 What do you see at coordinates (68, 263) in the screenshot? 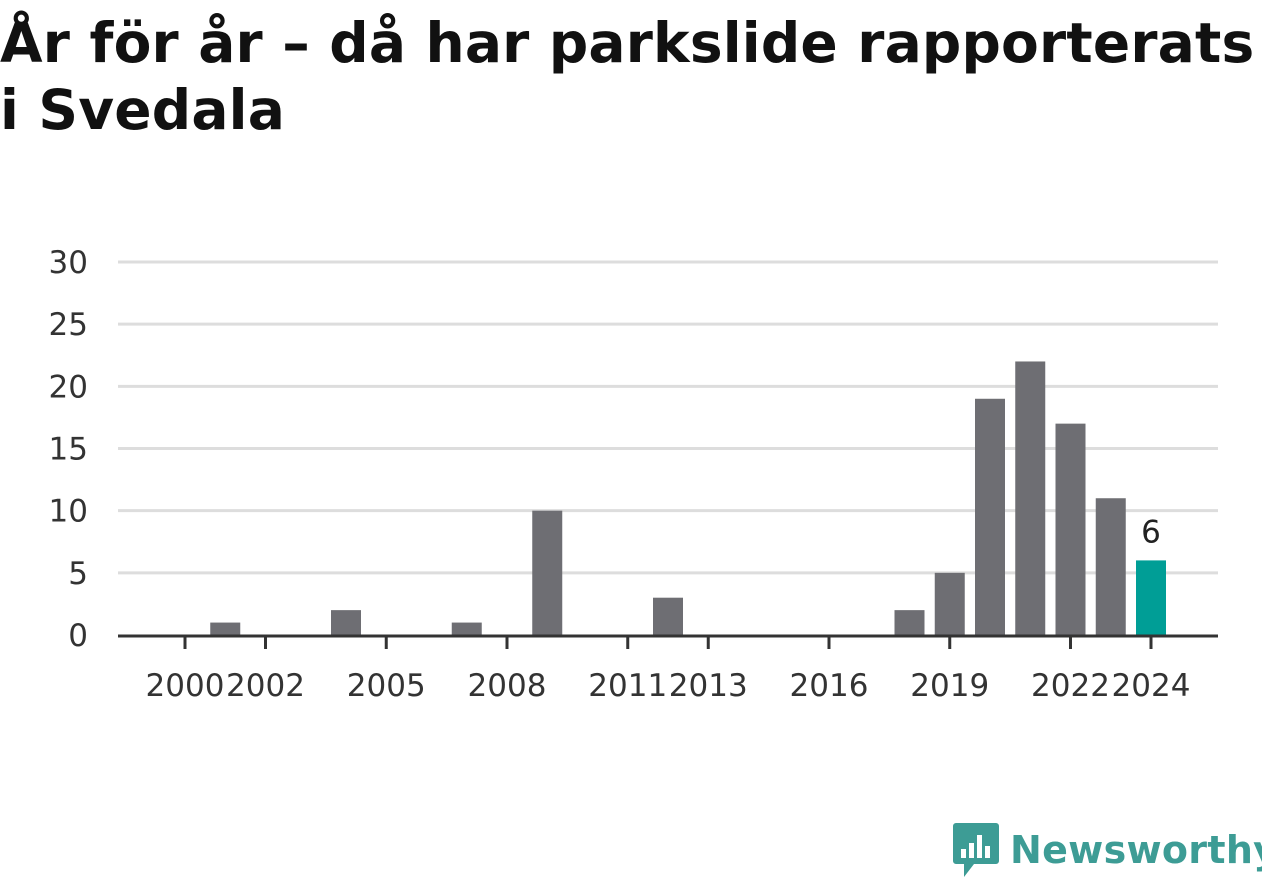
I see `y-tick-label: 30` at bounding box center [68, 263].